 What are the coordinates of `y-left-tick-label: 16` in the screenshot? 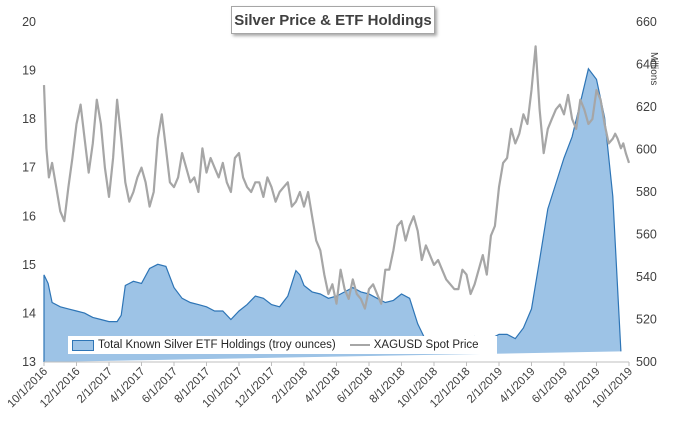 It's located at (29, 216).